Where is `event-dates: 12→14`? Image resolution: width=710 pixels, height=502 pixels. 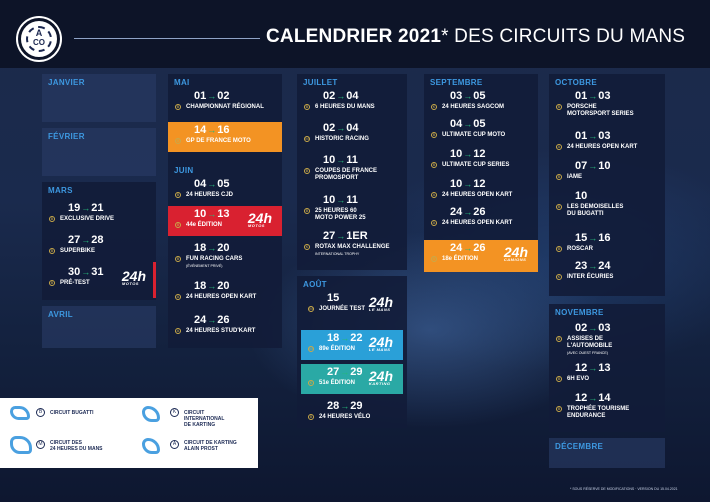
event-dates: 12→14 is located at coordinates (593, 398).